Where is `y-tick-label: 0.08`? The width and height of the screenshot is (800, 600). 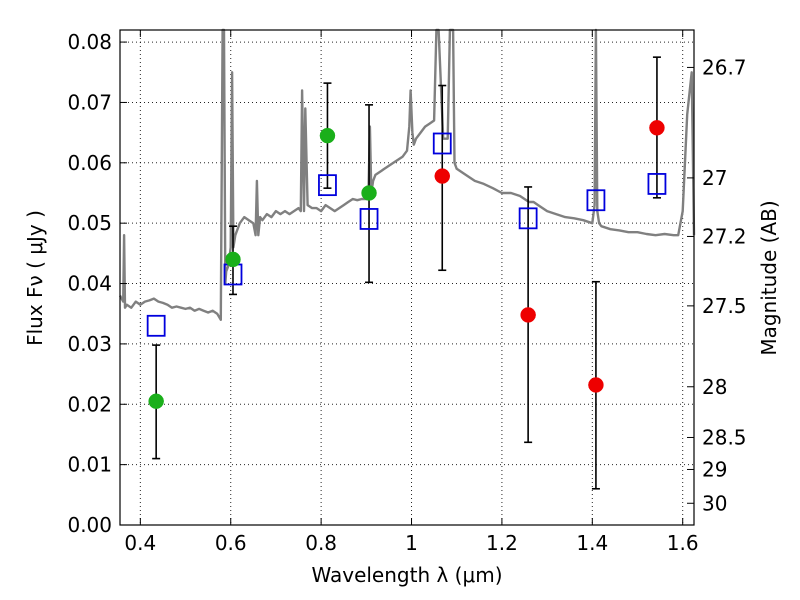
y-tick-label: 0.08 is located at coordinates (89, 42).